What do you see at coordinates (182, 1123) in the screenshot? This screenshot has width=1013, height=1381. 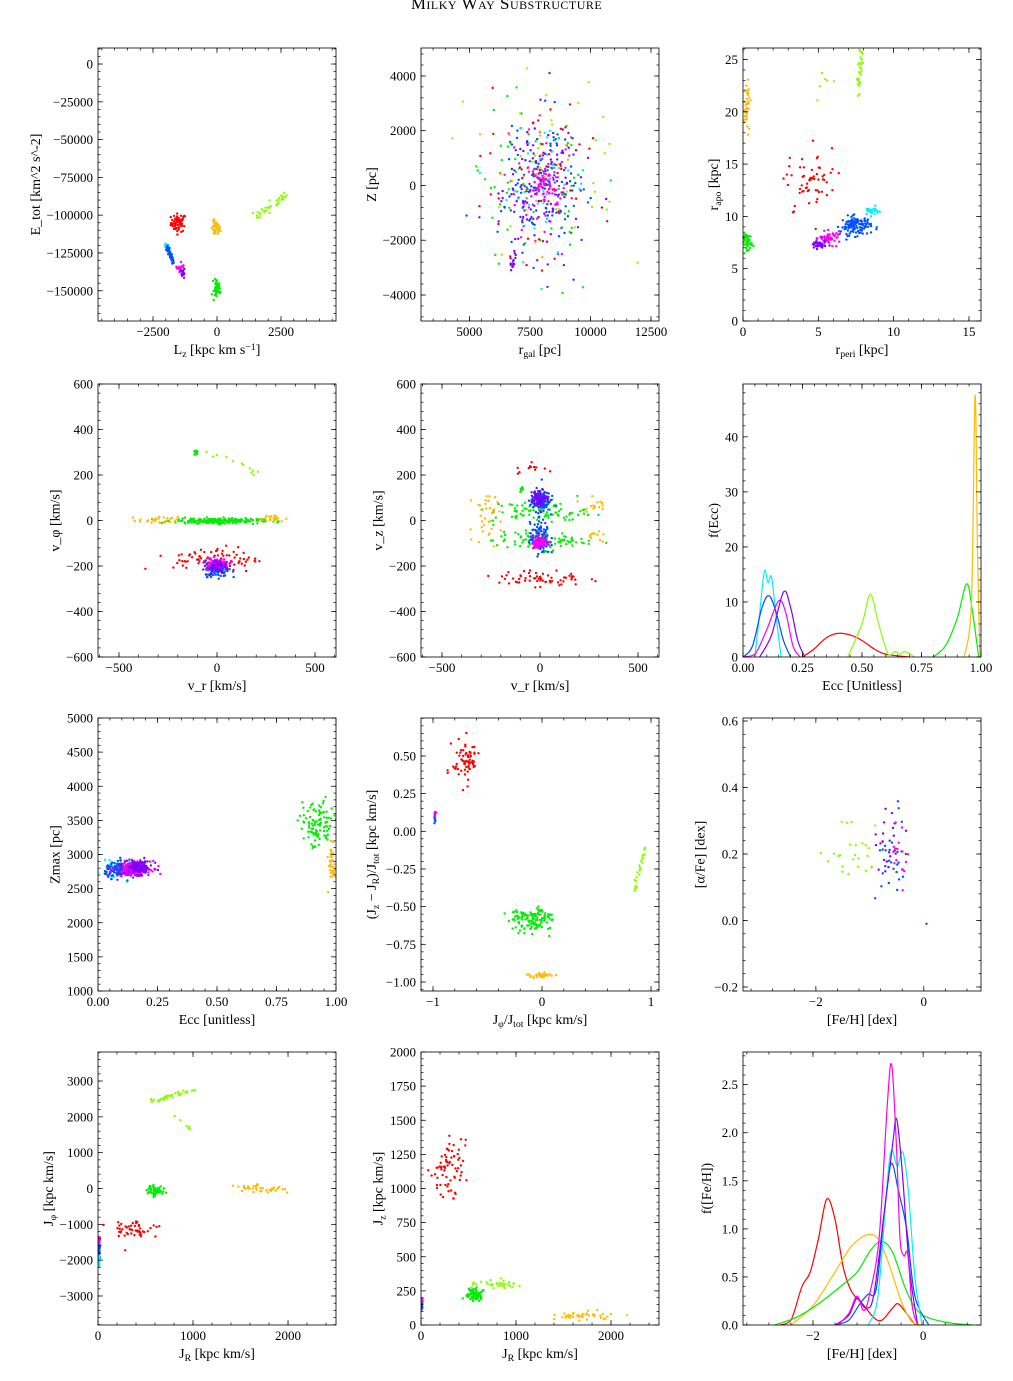 I see `cluster-lime` at bounding box center [182, 1123].